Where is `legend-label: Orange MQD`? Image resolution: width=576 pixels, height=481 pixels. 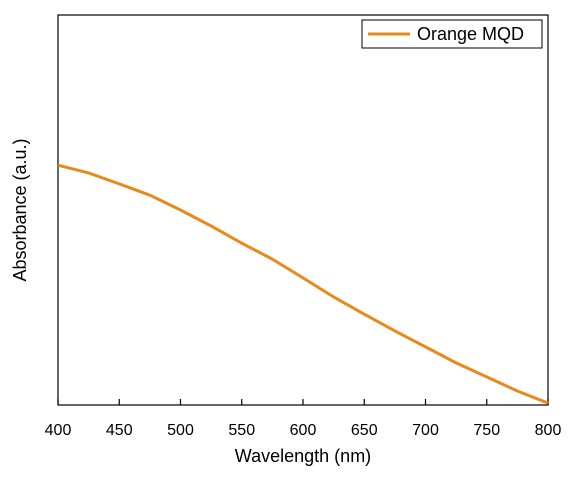 legend-label: Orange MQD is located at coordinates (470, 34).